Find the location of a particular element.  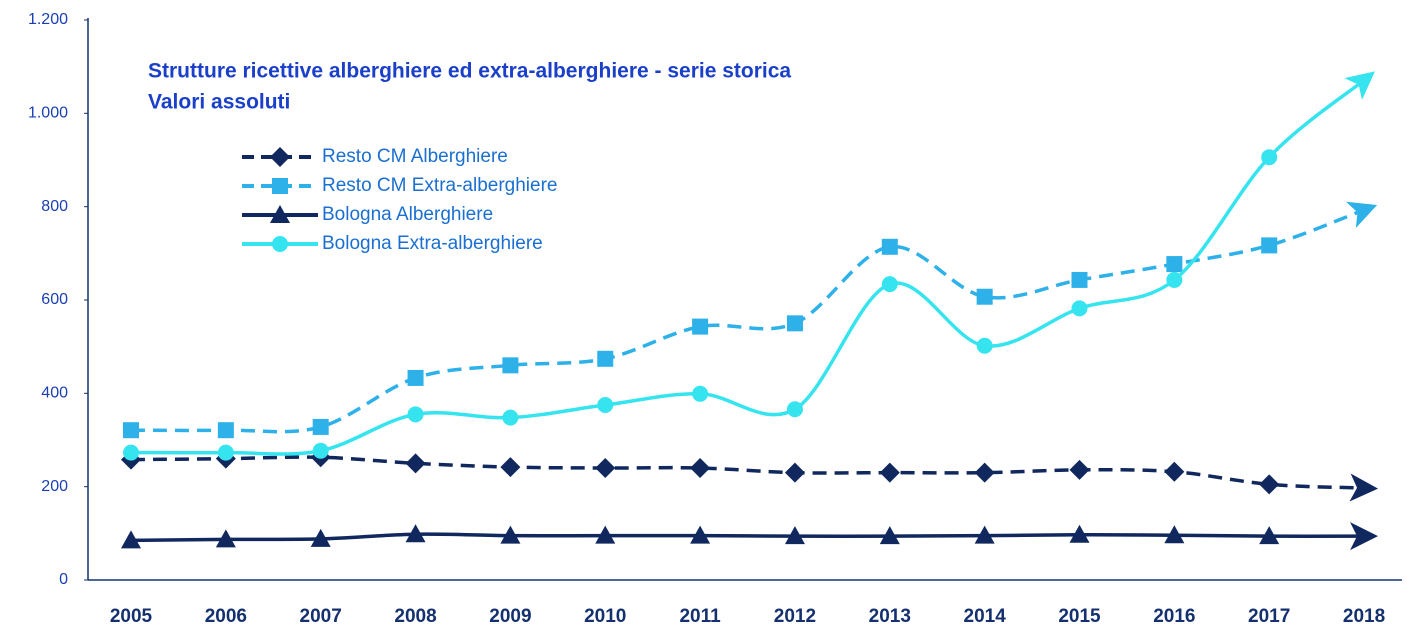

y-tick-label: 0 is located at coordinates (63, 579).